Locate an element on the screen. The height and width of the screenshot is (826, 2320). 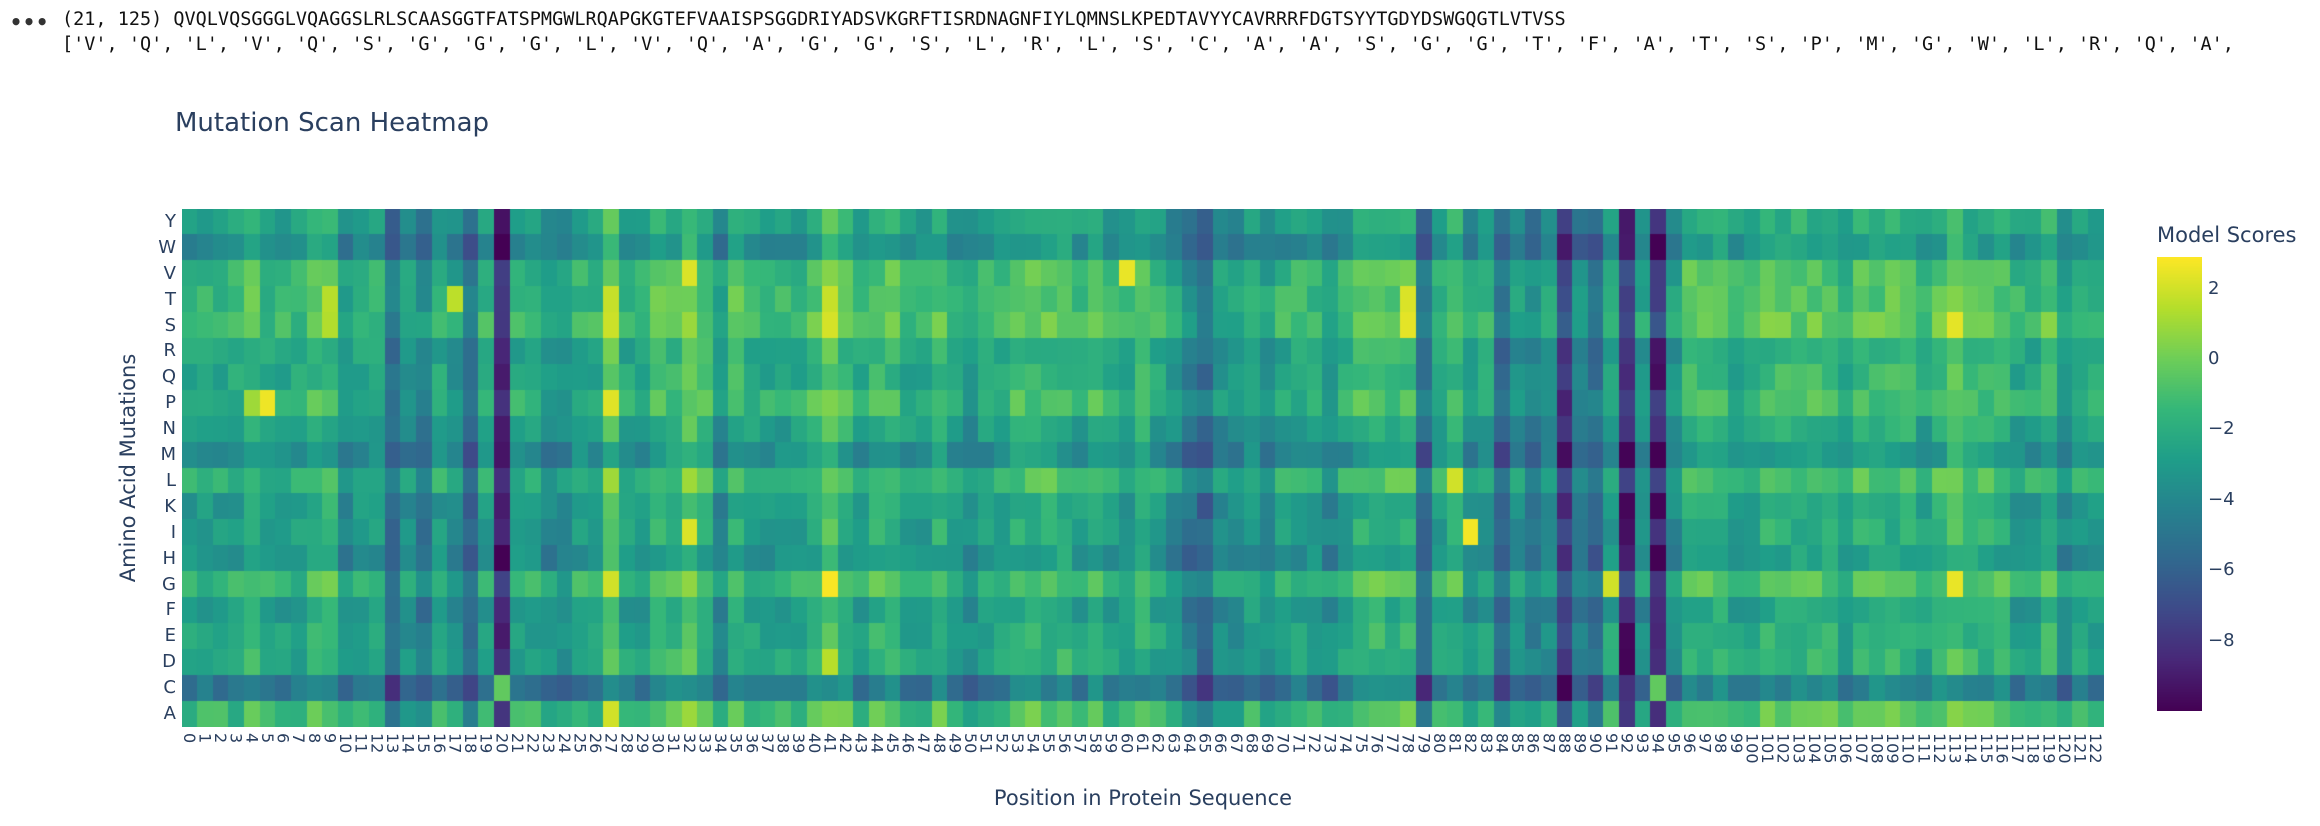
x-tick-label: 45 is located at coordinates (892, 743).